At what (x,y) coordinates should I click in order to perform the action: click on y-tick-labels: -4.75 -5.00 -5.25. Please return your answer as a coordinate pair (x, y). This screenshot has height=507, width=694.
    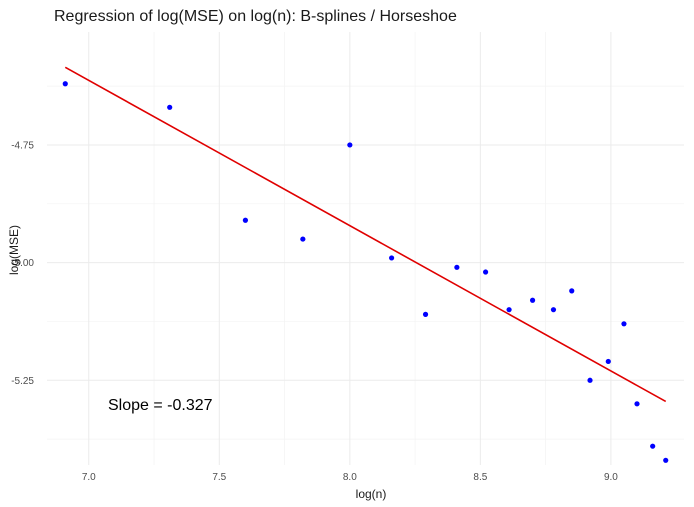
    Looking at the image, I should click on (22, 263).